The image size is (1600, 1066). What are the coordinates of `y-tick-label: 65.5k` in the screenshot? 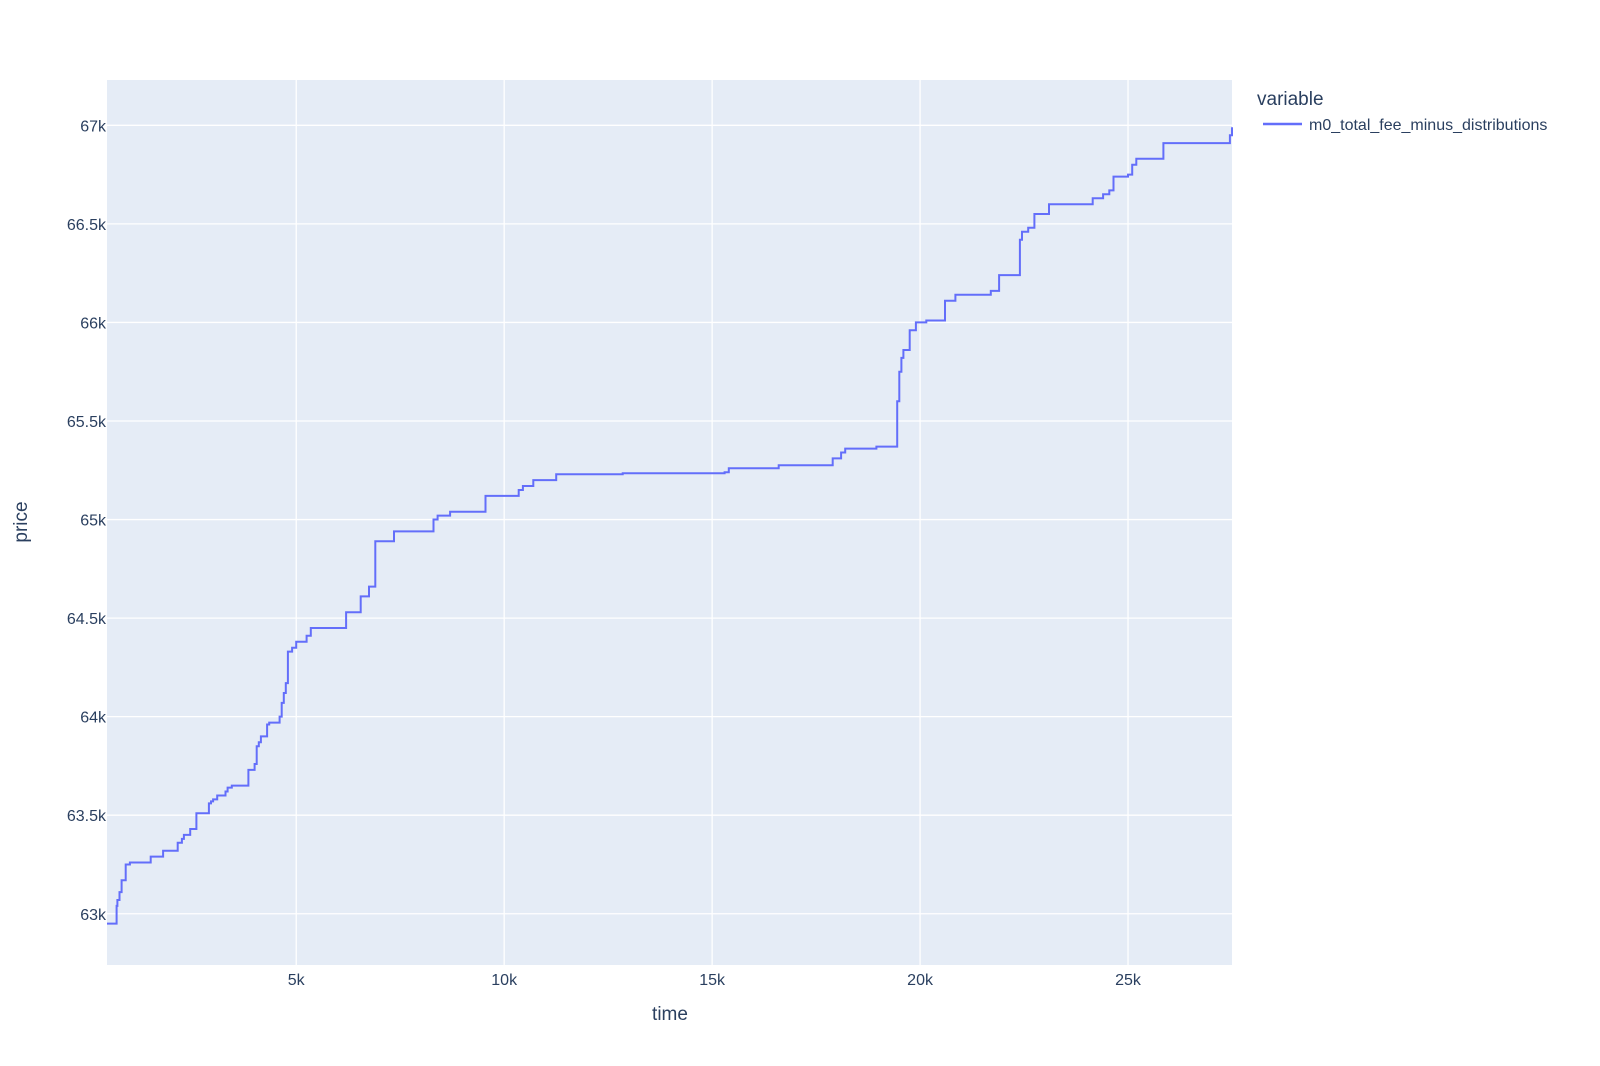 It's located at (87, 422).